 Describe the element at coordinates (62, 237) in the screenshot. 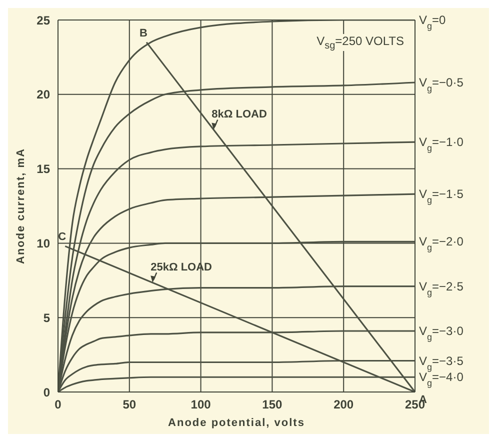

I see `annotation: C` at that location.